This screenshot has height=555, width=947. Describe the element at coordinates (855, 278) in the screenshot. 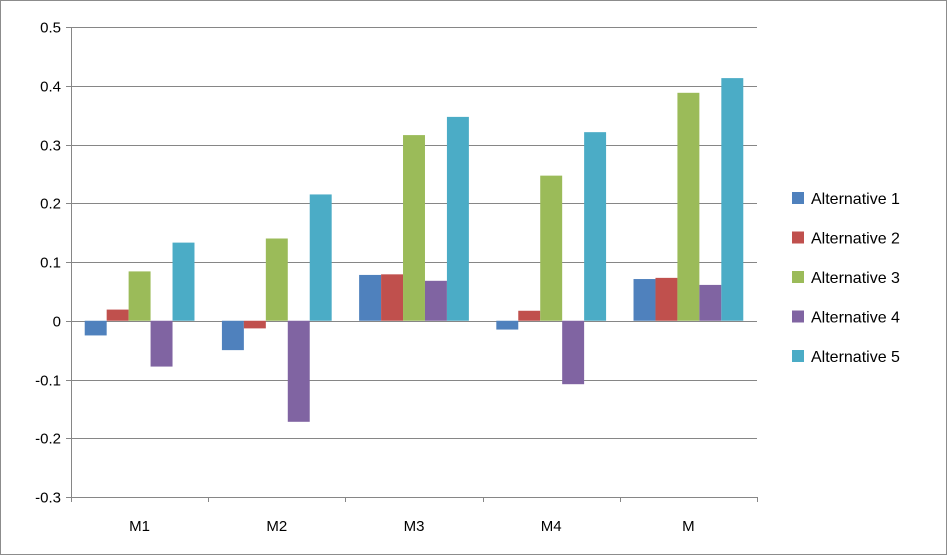

I see `legend-label: Alternative 3` at that location.